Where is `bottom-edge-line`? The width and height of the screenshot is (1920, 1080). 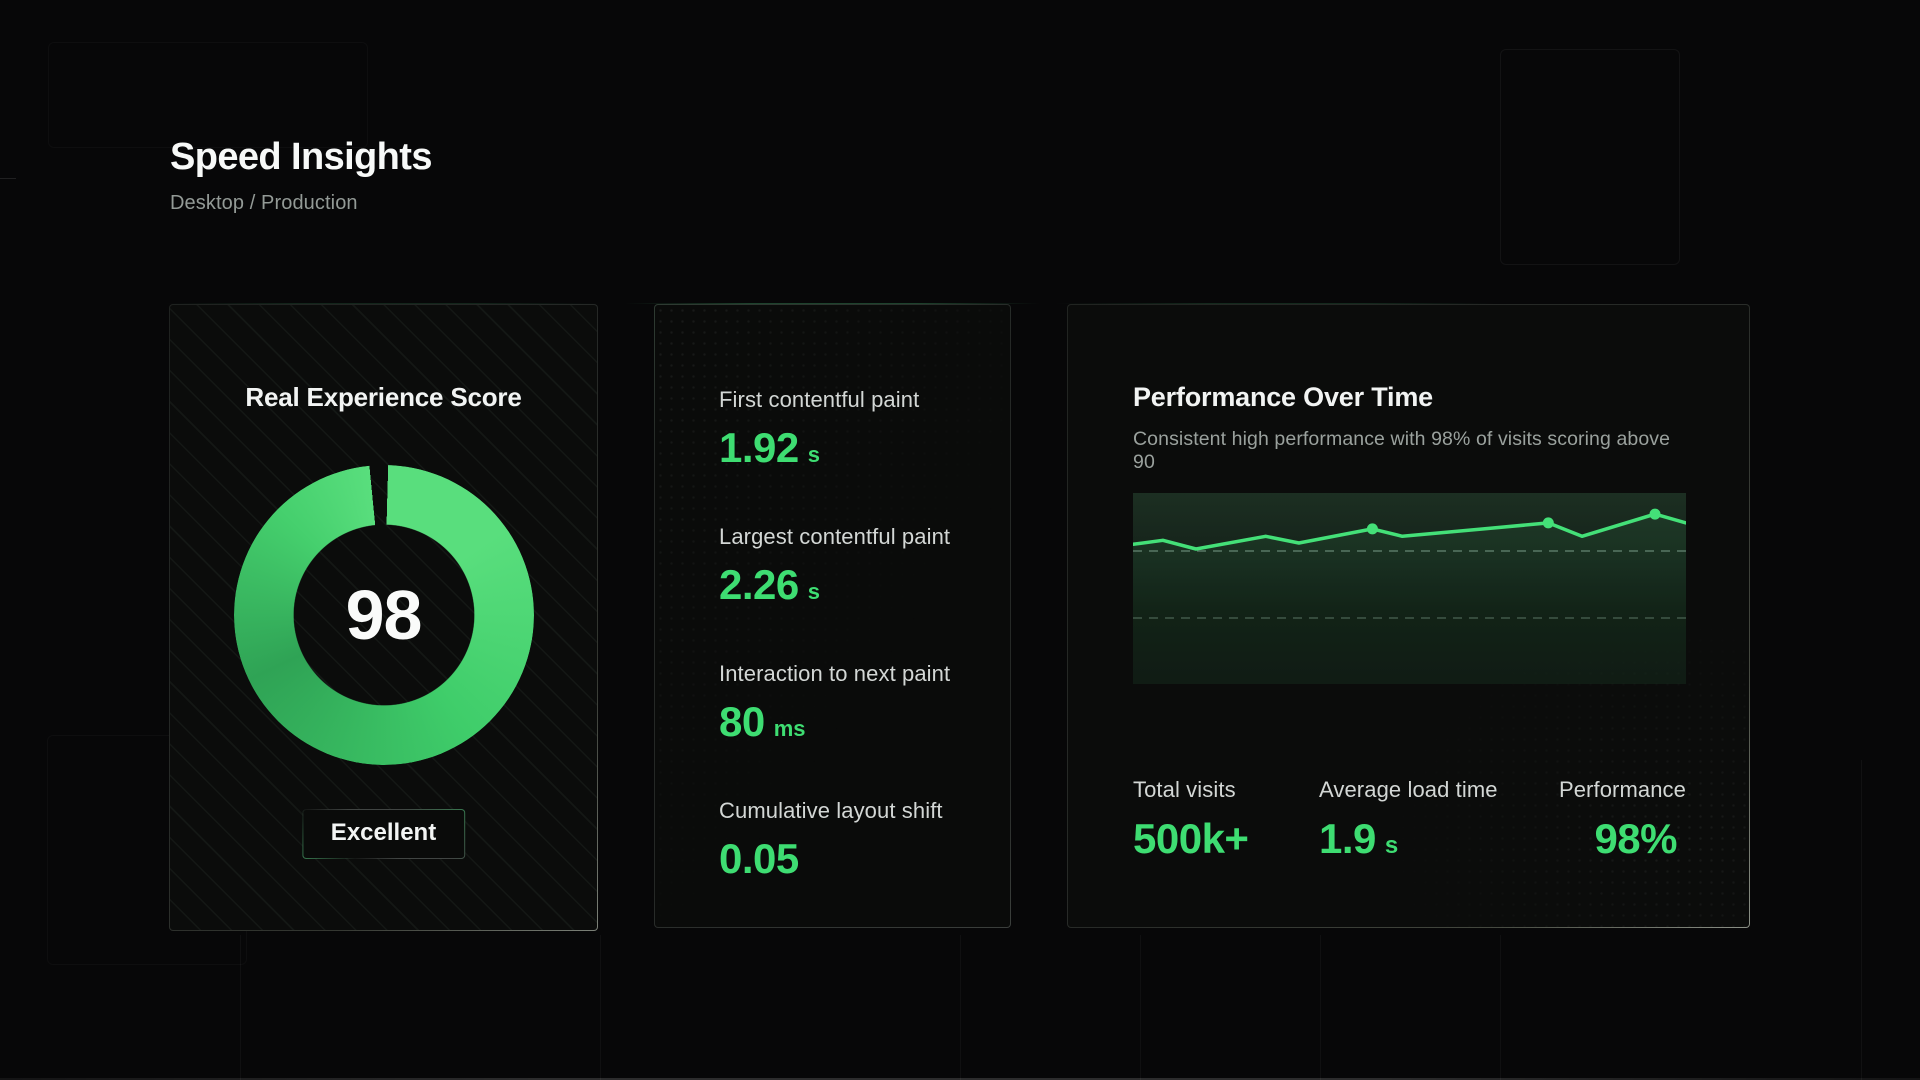 bottom-edge-line is located at coordinates (960, 1079).